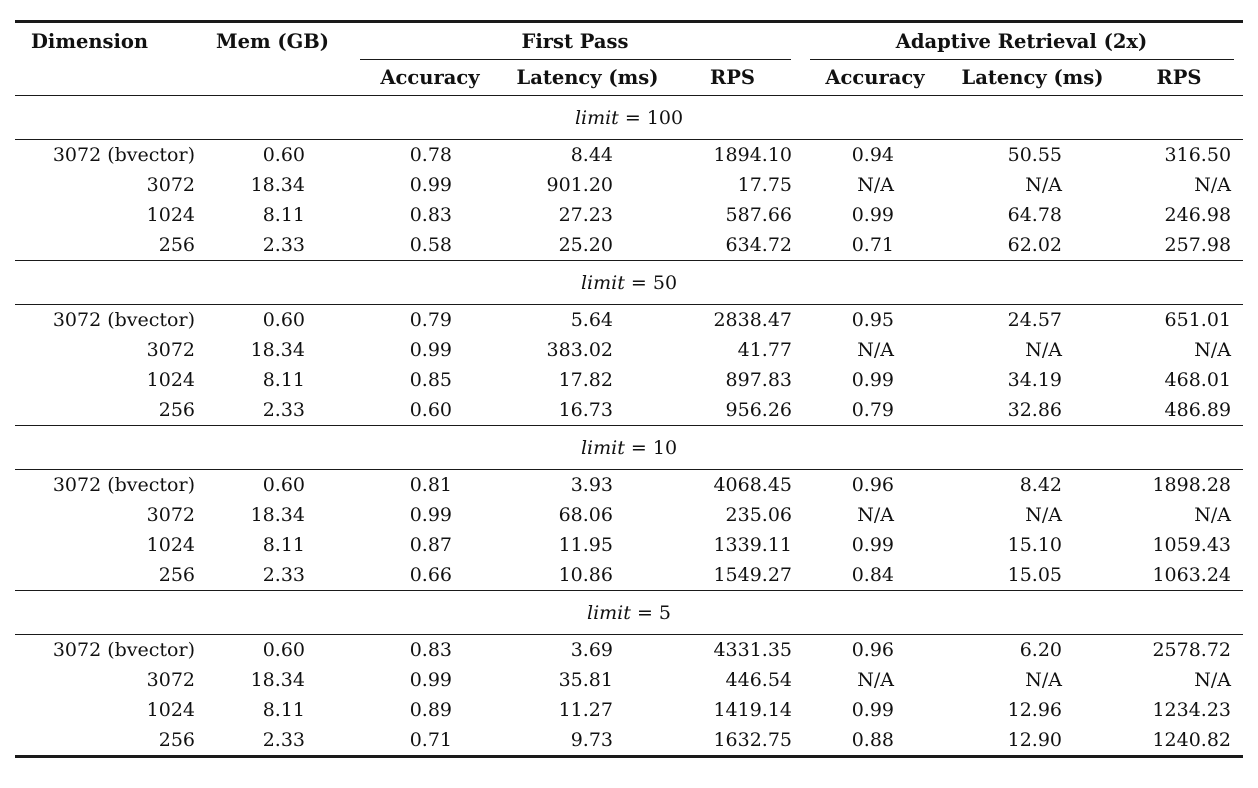  What do you see at coordinates (430, 78) in the screenshot?
I see `col-header-fp-accuracy: Accuracy` at bounding box center [430, 78].